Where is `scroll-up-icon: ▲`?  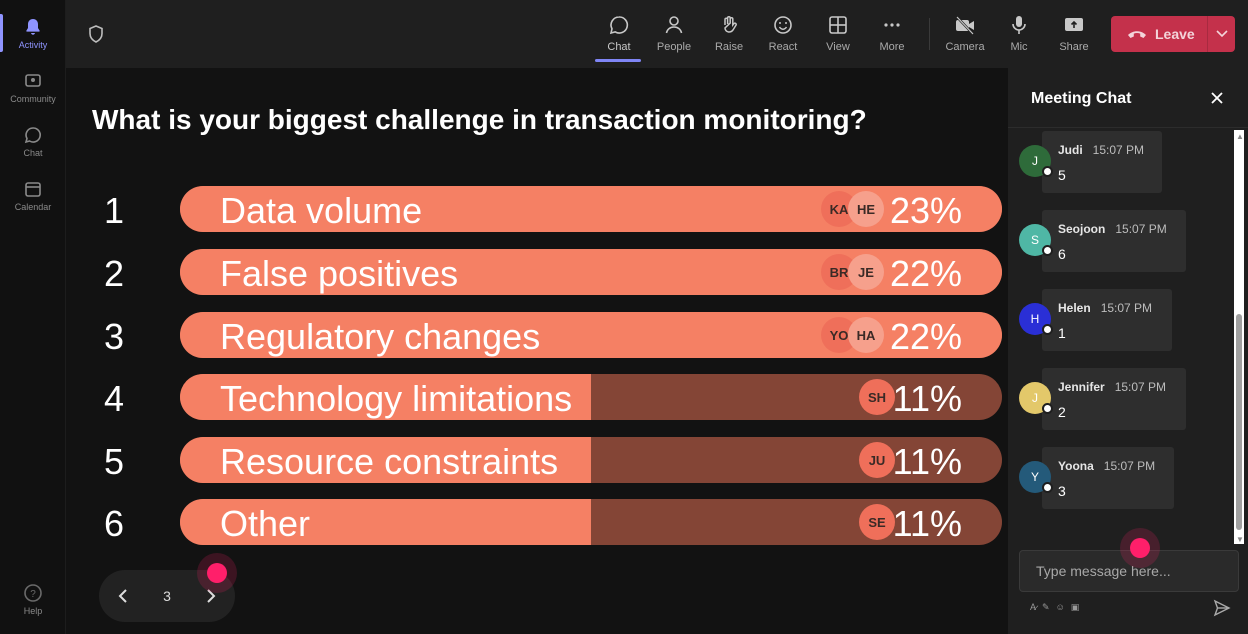
scroll-up-icon: ▲ is located at coordinates (1240, 136).